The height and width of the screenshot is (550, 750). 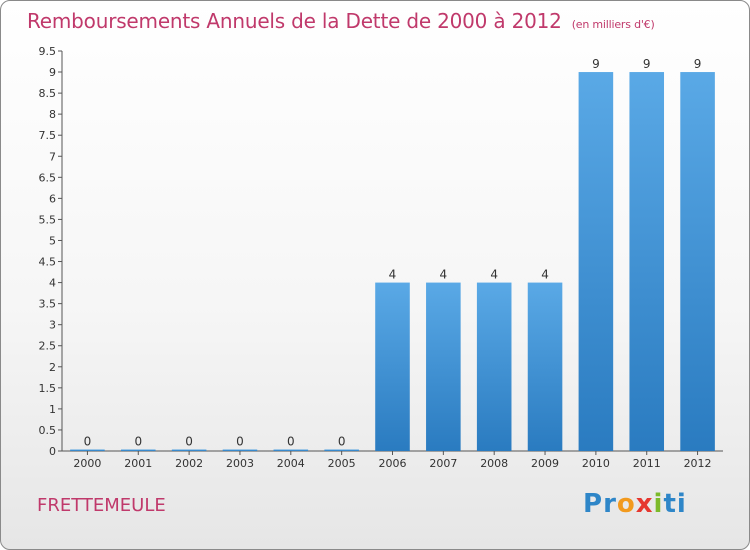 I want to click on y-tick-label: 0.5, so click(x=48, y=430).